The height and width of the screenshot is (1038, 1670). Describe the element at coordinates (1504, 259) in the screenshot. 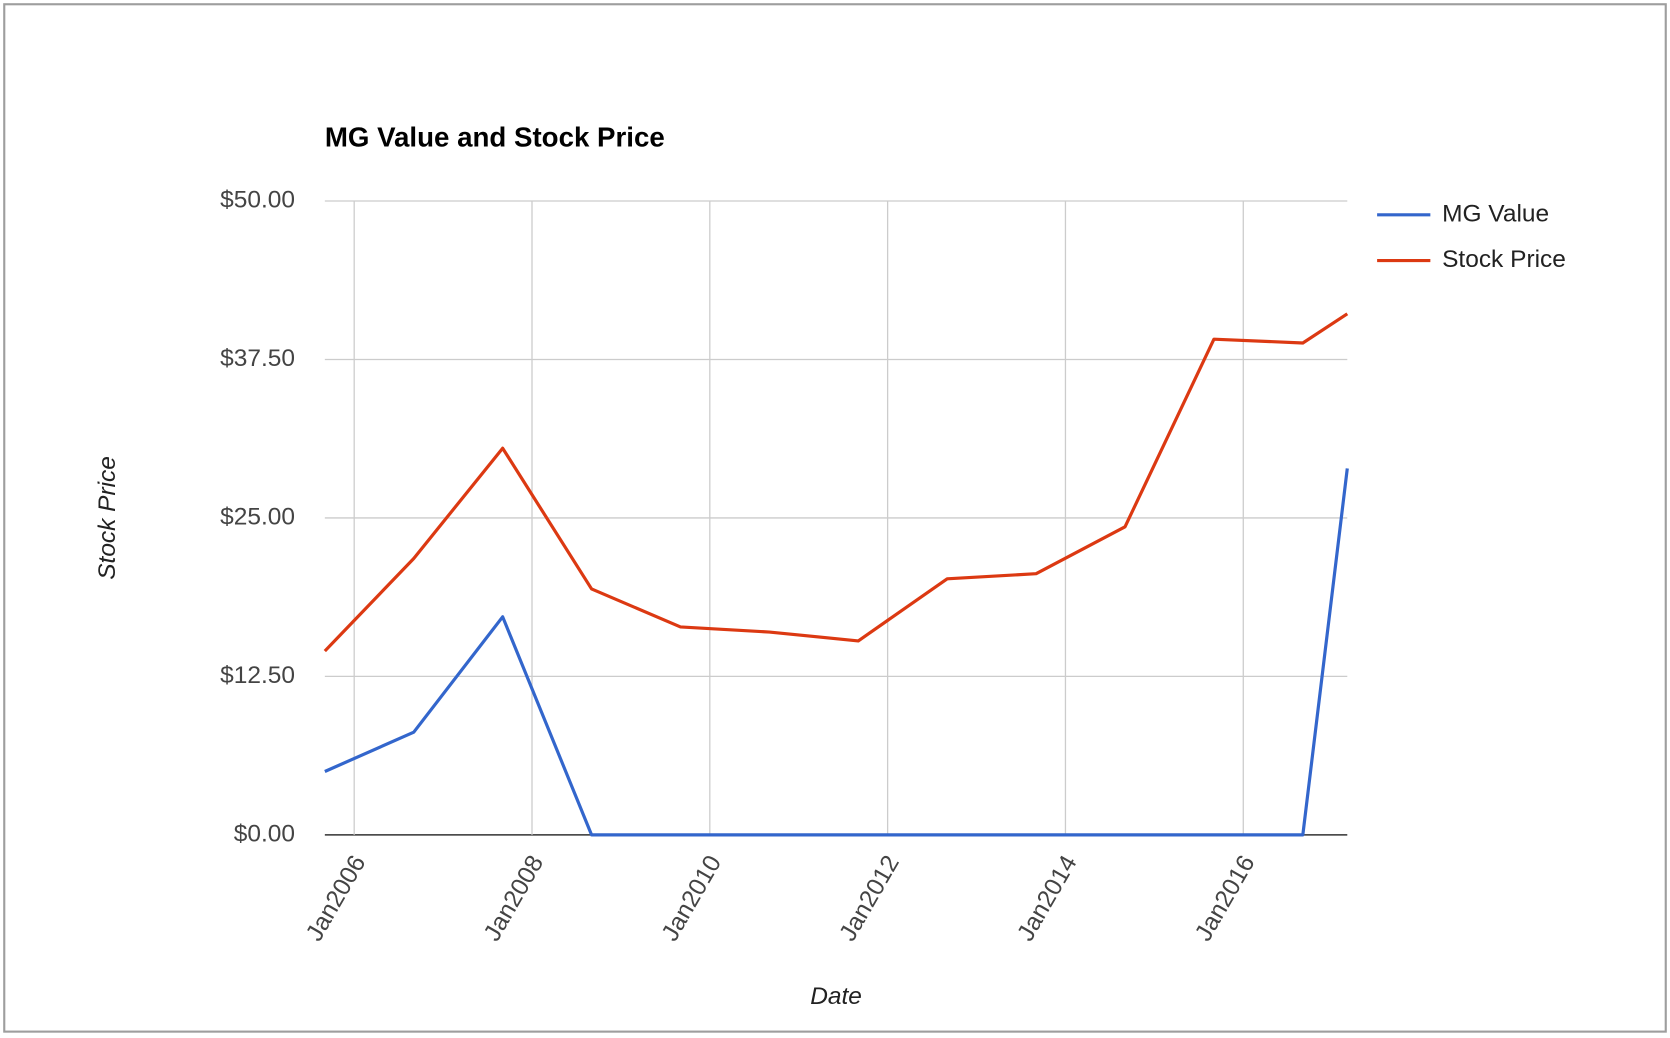

I see `legend-label: Stock Price` at that location.